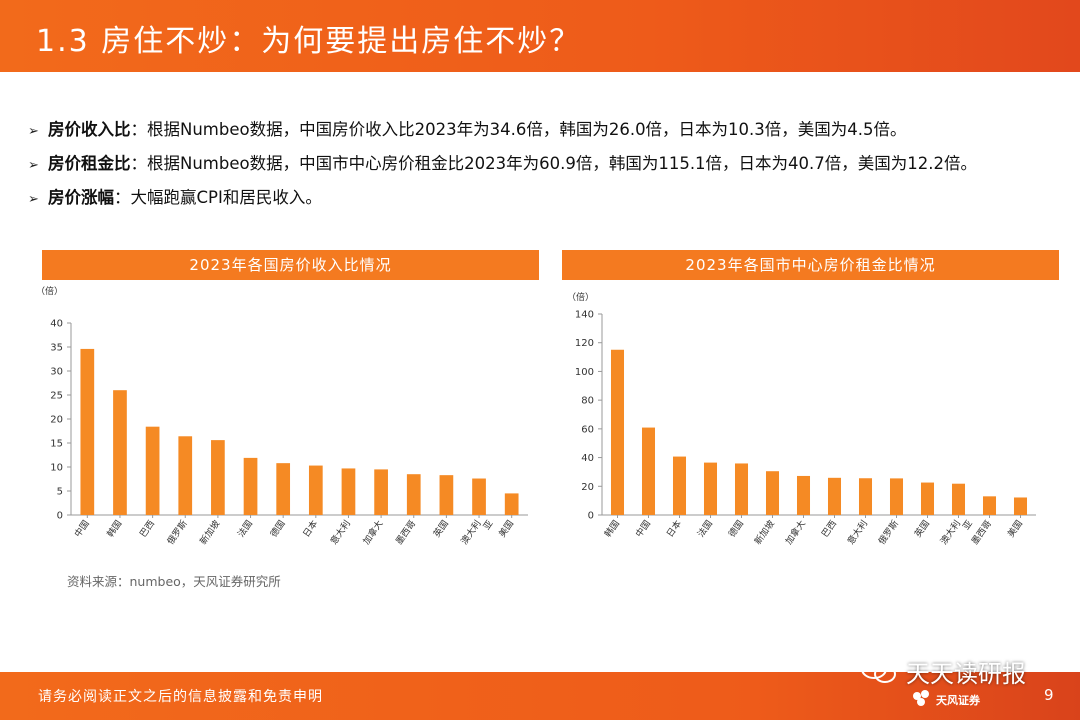  What do you see at coordinates (56, 444) in the screenshot?
I see `y-tick-label: 15` at bounding box center [56, 444].